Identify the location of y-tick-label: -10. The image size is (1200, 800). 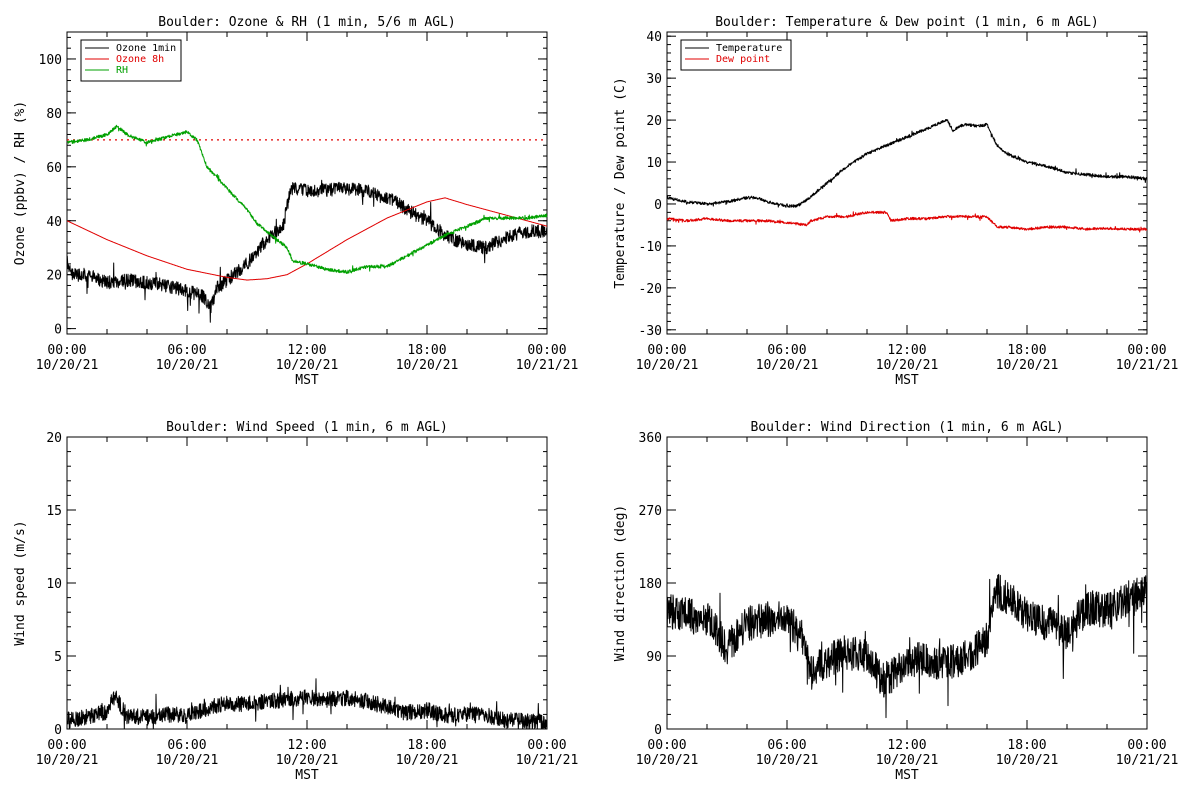
(650, 247).